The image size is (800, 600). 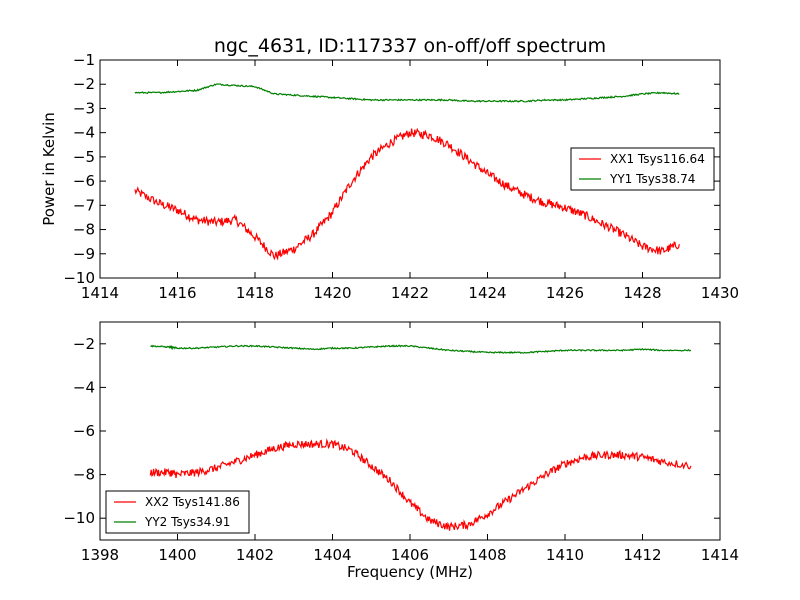 What do you see at coordinates (642, 169) in the screenshot?
I see `legend: XX1 Tsys116.64 YY1 Tsys38.74` at bounding box center [642, 169].